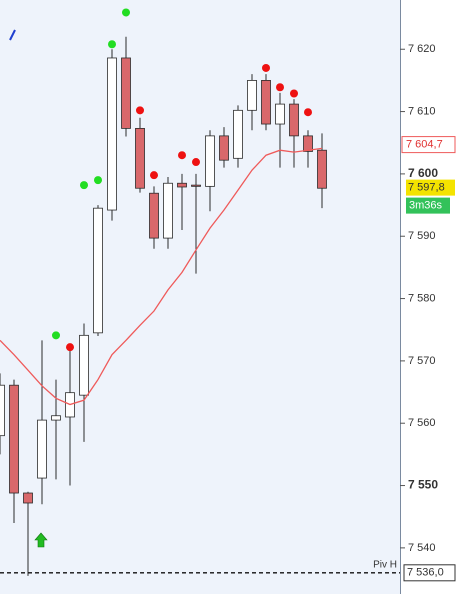 The width and height of the screenshot is (459, 594). I want to click on y-tick-label: 7 550, so click(423, 485).